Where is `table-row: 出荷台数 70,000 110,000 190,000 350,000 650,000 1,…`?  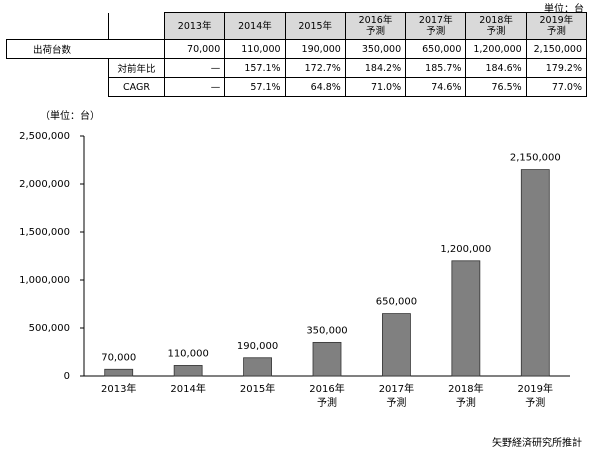
table-row: 出荷台数 70,000 110,000 190,000 350,000 650,000 1,… is located at coordinates (297, 49).